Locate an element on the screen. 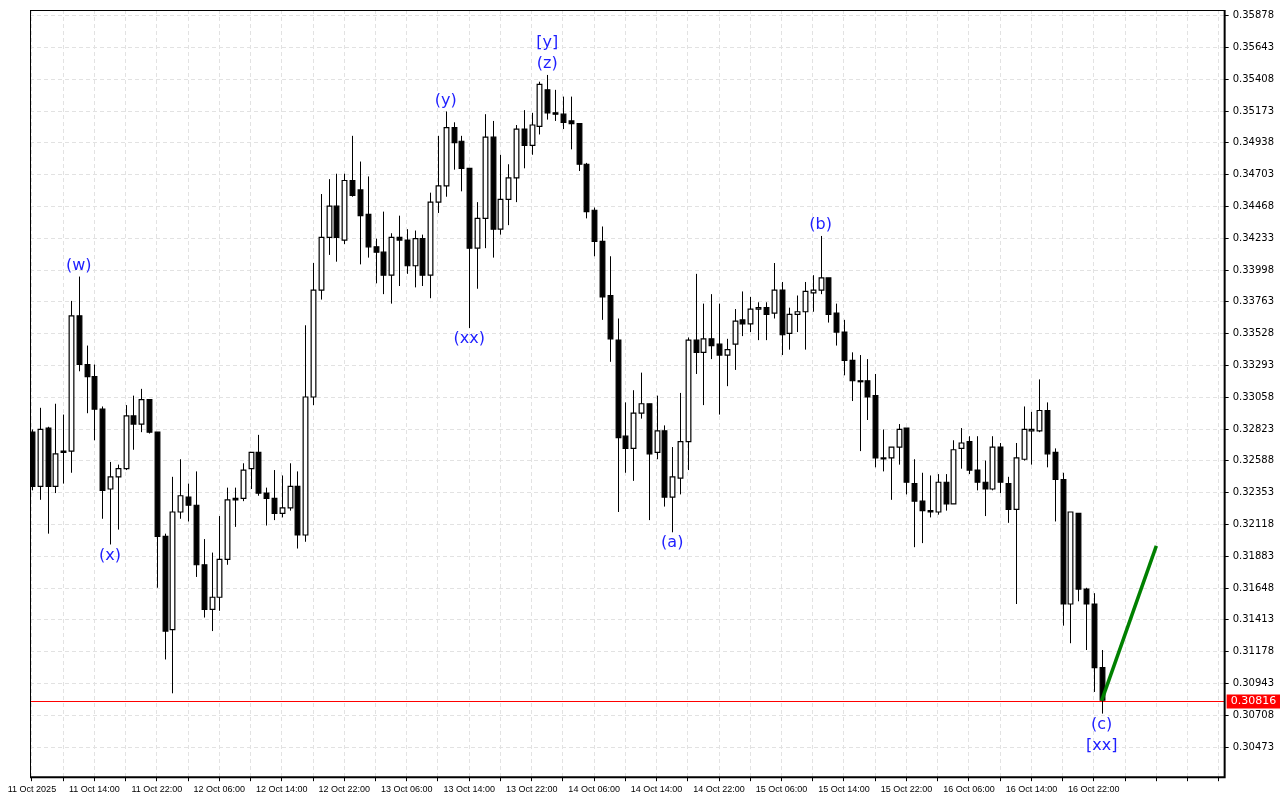 This screenshot has height=800, width=1280. annotation: (x) is located at coordinates (110, 554).